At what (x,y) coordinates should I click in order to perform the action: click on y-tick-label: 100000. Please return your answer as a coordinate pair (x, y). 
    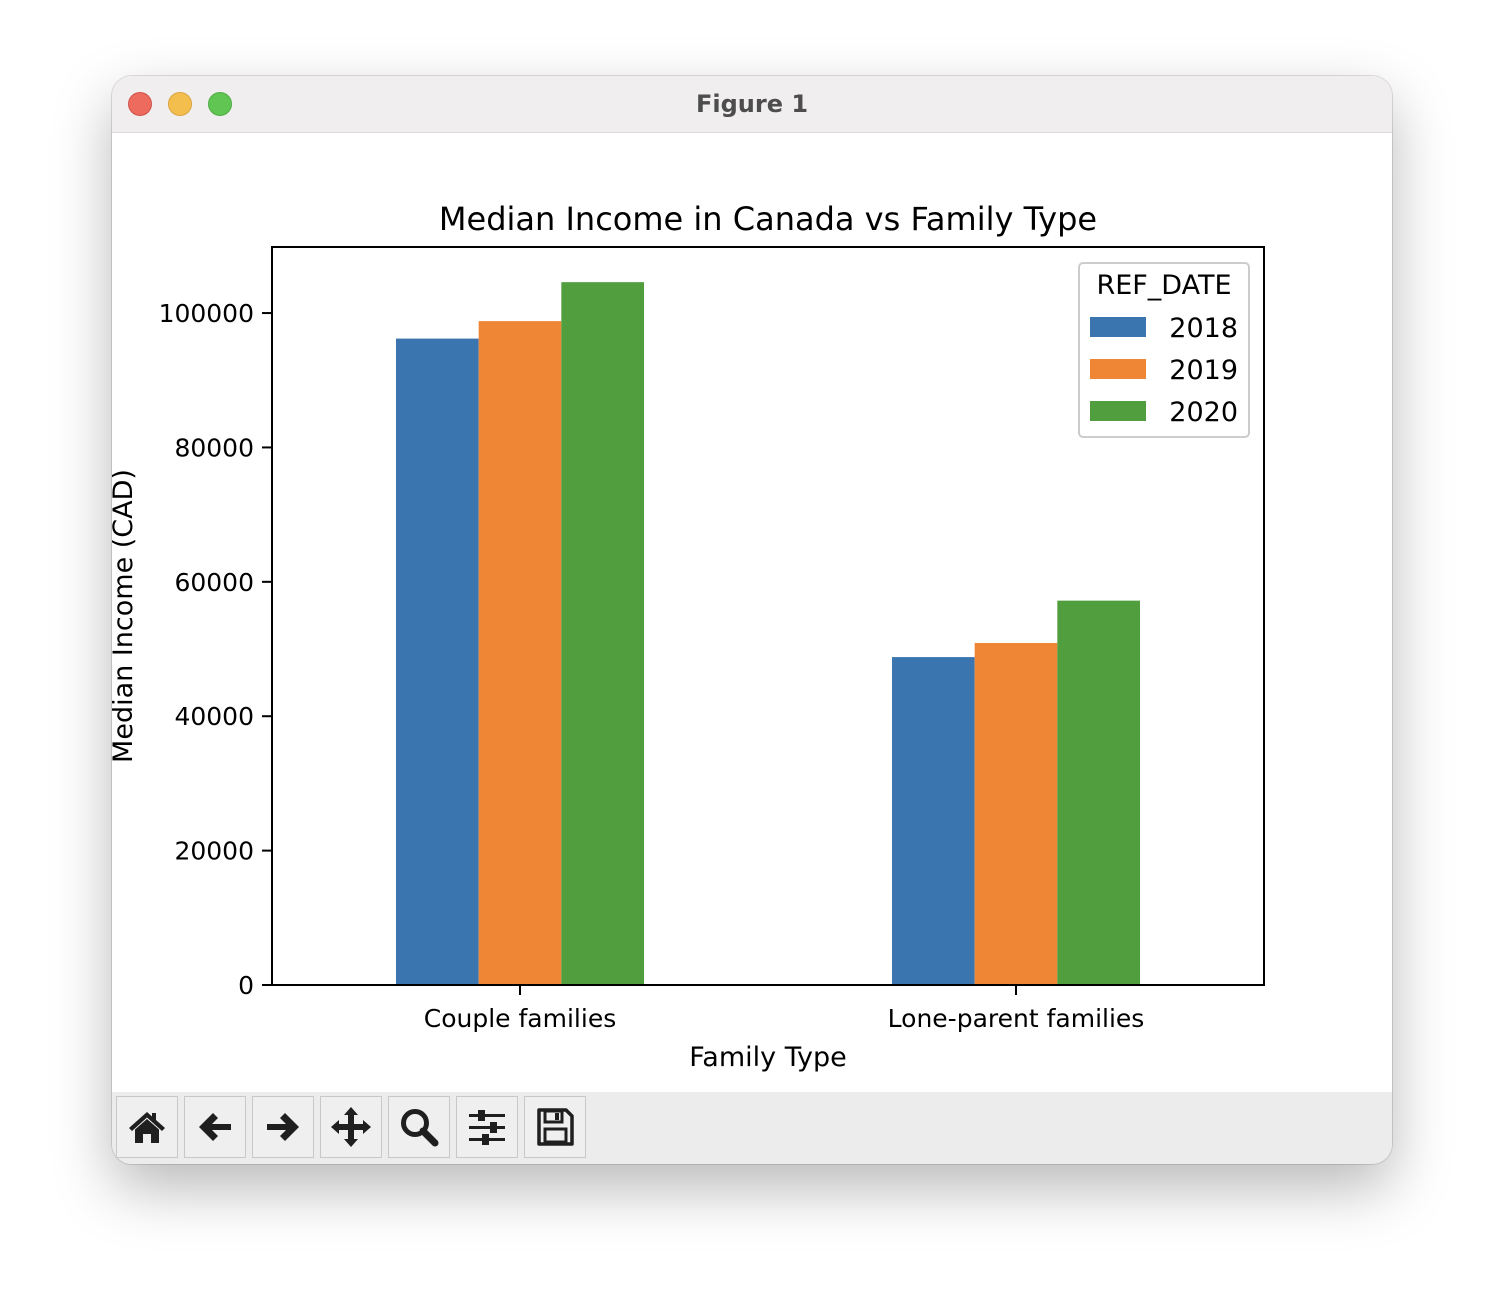
    Looking at the image, I should click on (206, 313).